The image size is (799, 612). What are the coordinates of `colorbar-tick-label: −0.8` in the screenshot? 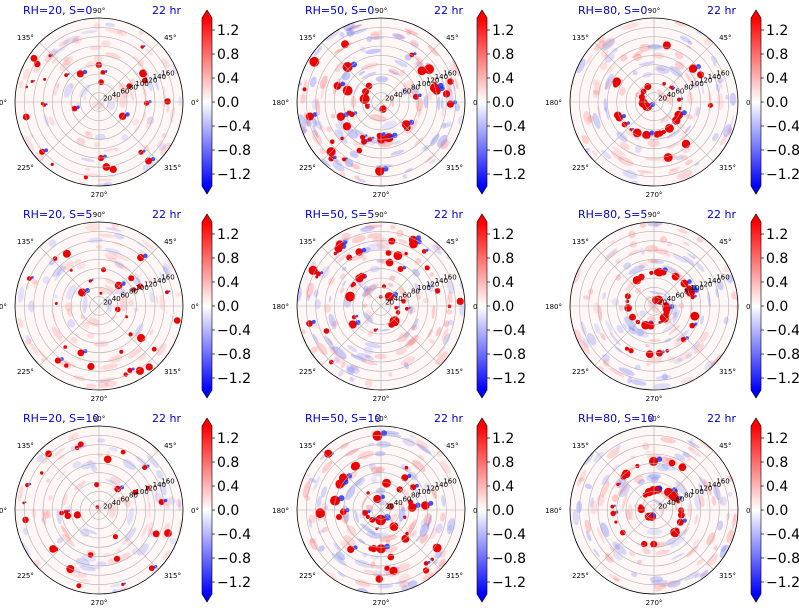 It's located at (234, 559).